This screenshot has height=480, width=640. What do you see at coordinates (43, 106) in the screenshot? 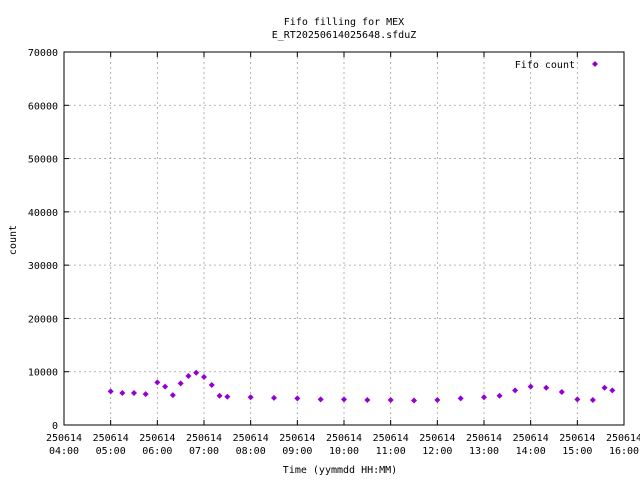
I see `y-tick-label: 60000` at bounding box center [43, 106].